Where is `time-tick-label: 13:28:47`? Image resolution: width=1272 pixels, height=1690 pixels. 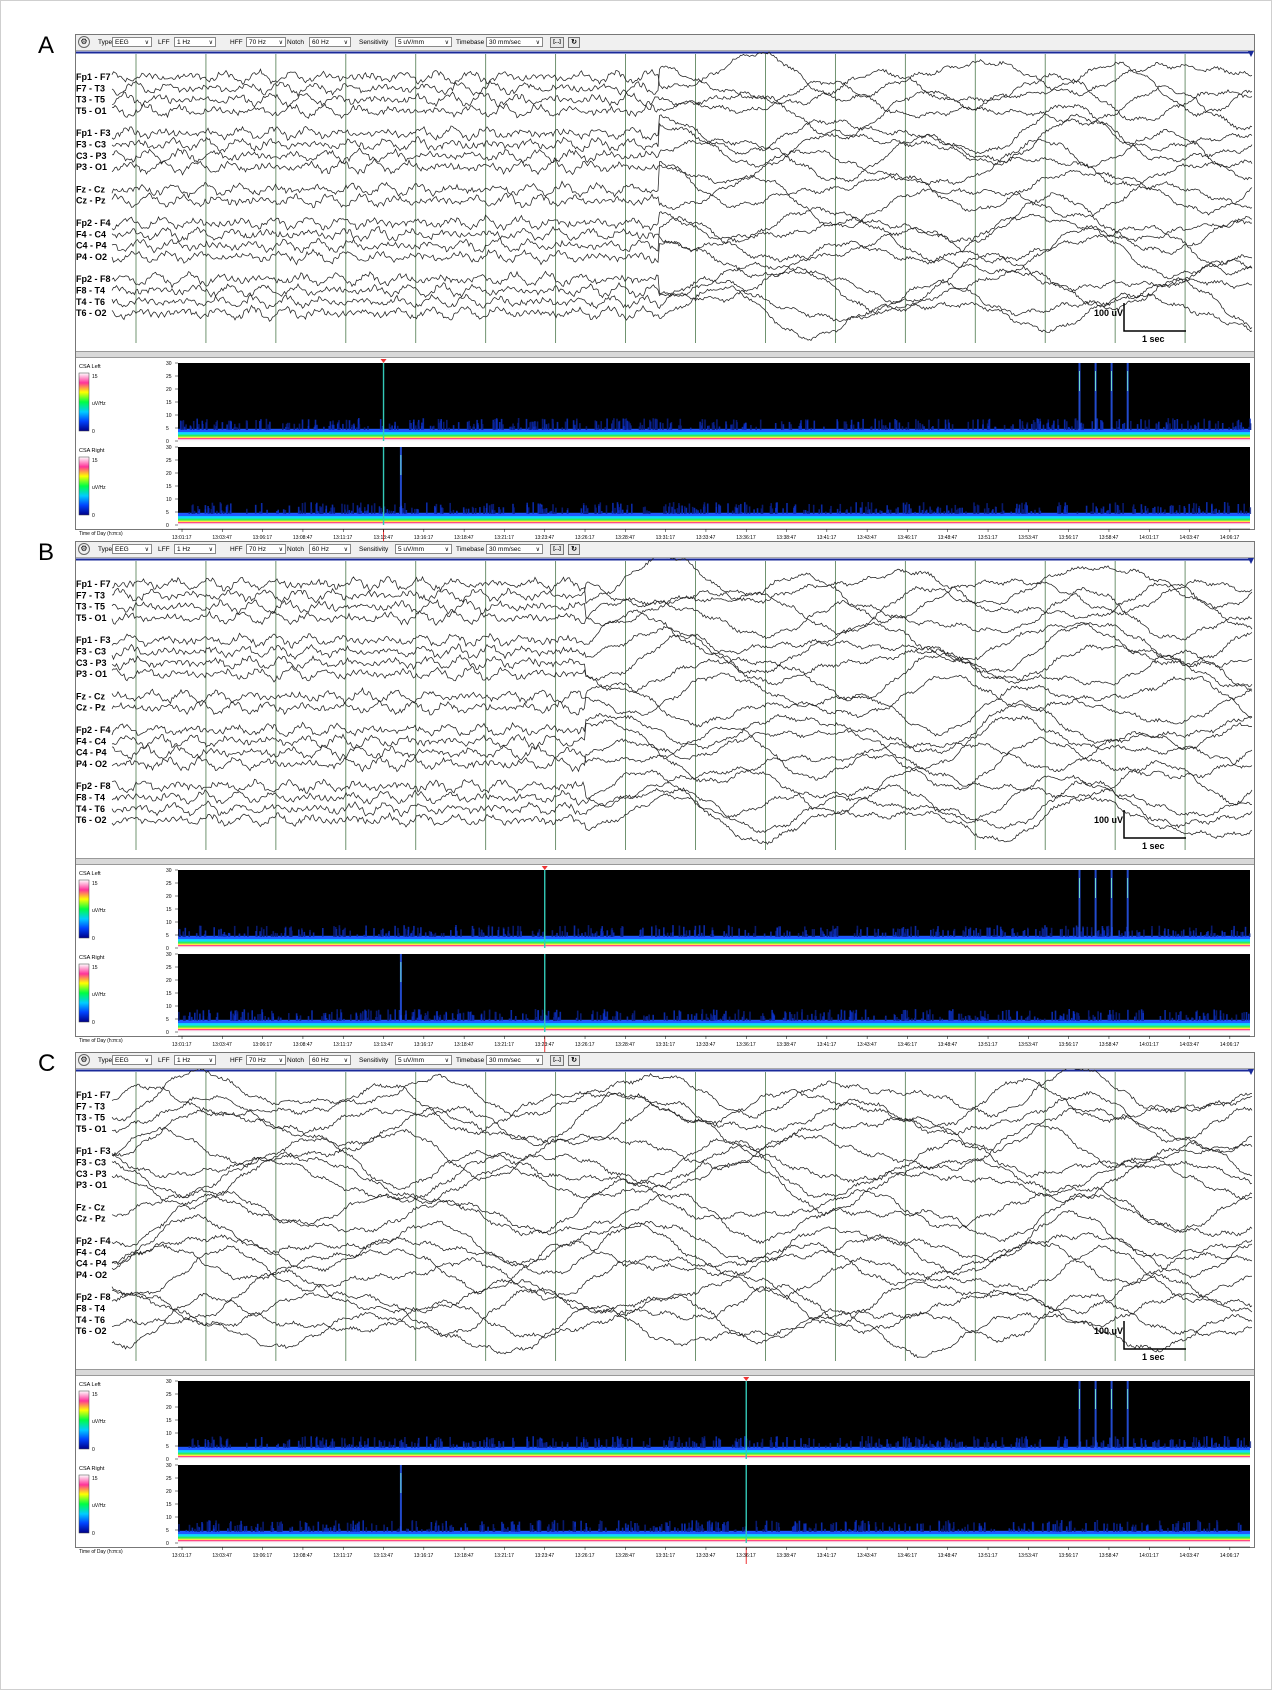 time-tick-label: 13:28:47 is located at coordinates (625, 1045).